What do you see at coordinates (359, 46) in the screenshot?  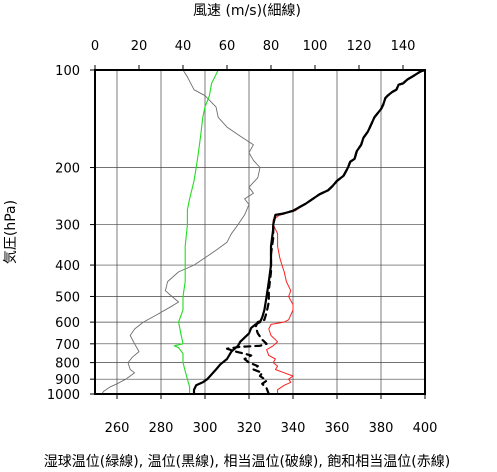 I see `tick-label-top: 120` at bounding box center [359, 46].